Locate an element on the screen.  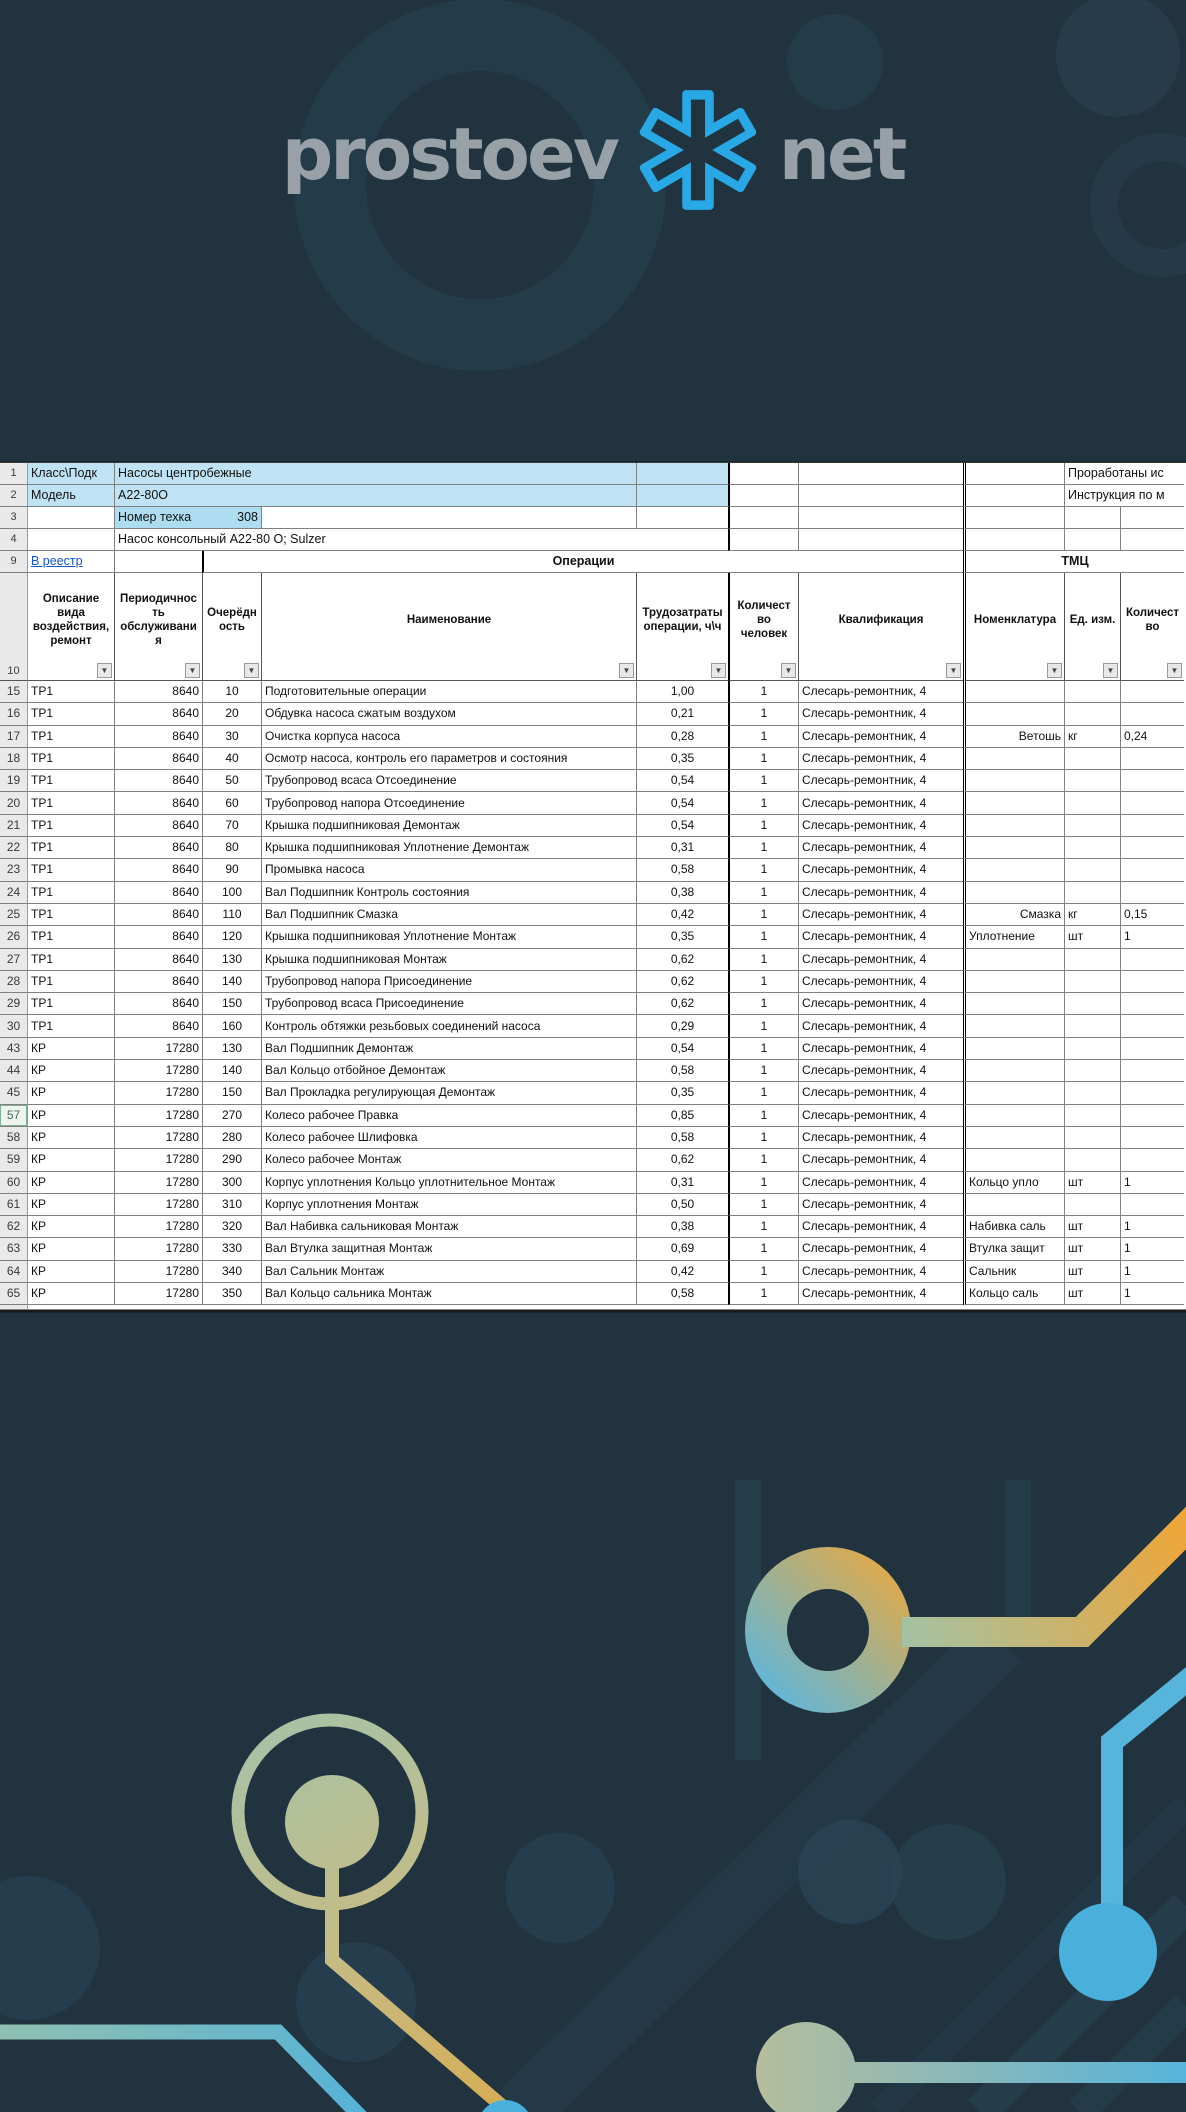
name-cell: Промывка насоса is located at coordinates (449, 870).